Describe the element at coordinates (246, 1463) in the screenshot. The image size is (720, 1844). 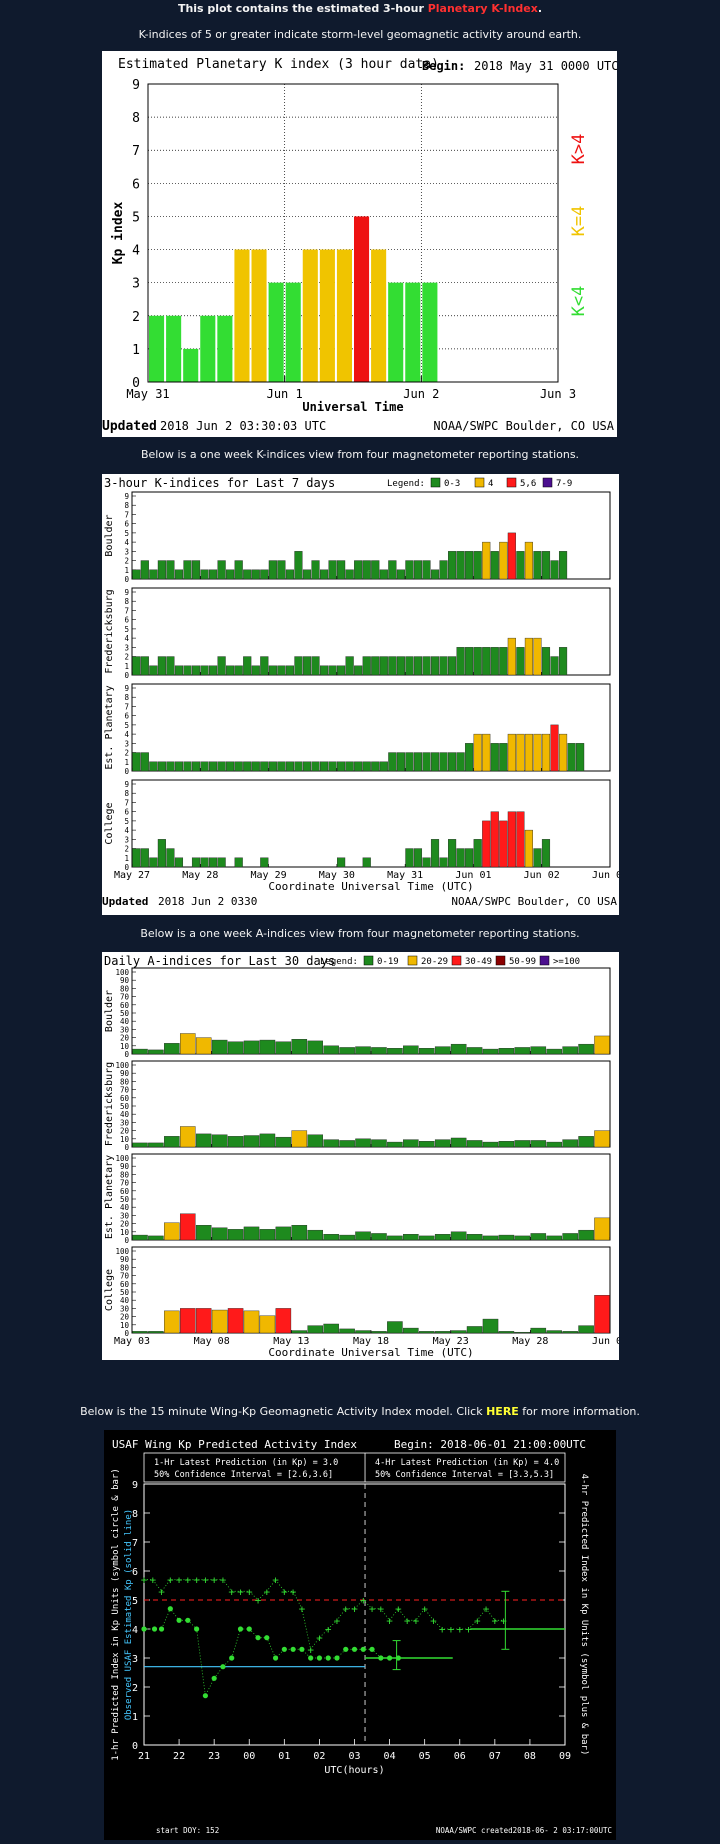
I see `box-left-line1: 1-Hr Latest Prediction (in Kp) = 3.0` at that location.